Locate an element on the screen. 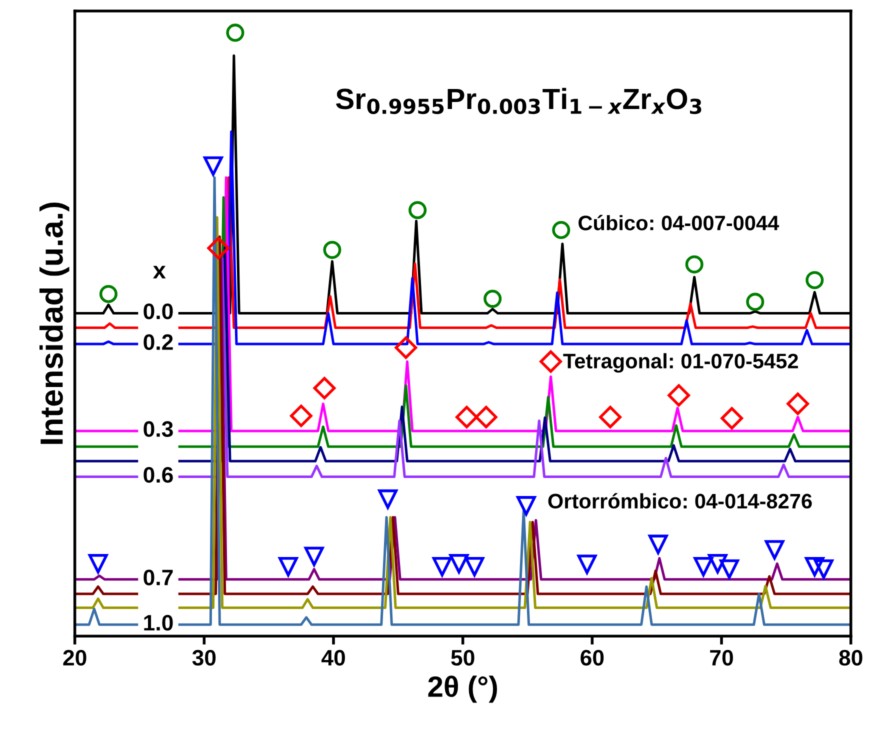  x-tick-label: 30 is located at coordinates (204, 658).